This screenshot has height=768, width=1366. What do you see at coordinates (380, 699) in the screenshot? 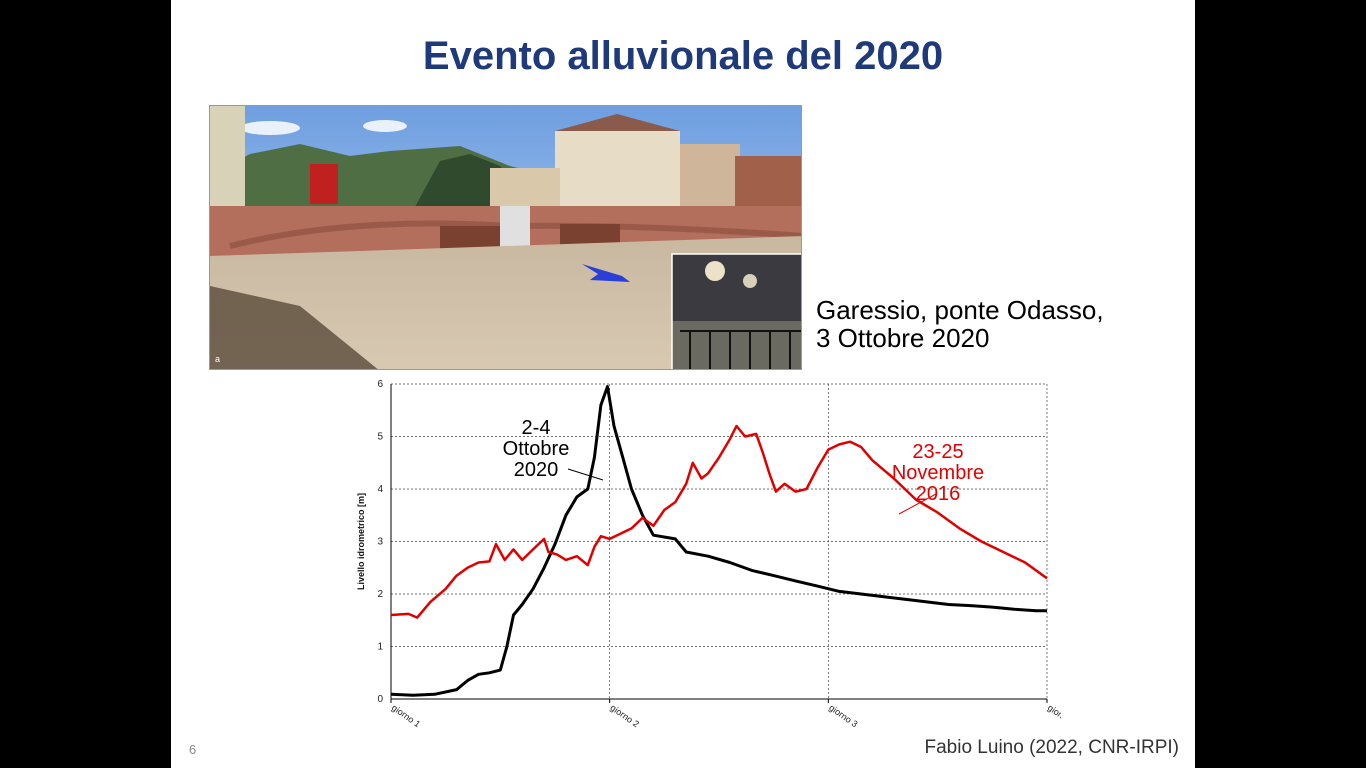
I see `y-tick-label: 0` at bounding box center [380, 699].